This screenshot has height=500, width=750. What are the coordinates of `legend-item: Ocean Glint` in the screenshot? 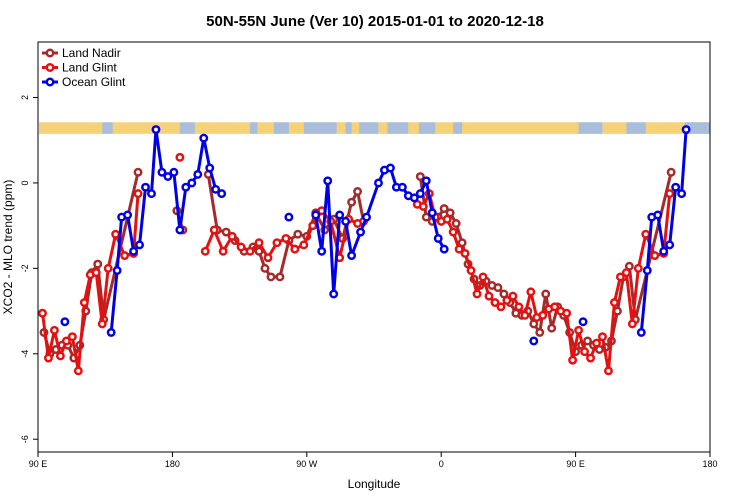 It's located at (84, 82).